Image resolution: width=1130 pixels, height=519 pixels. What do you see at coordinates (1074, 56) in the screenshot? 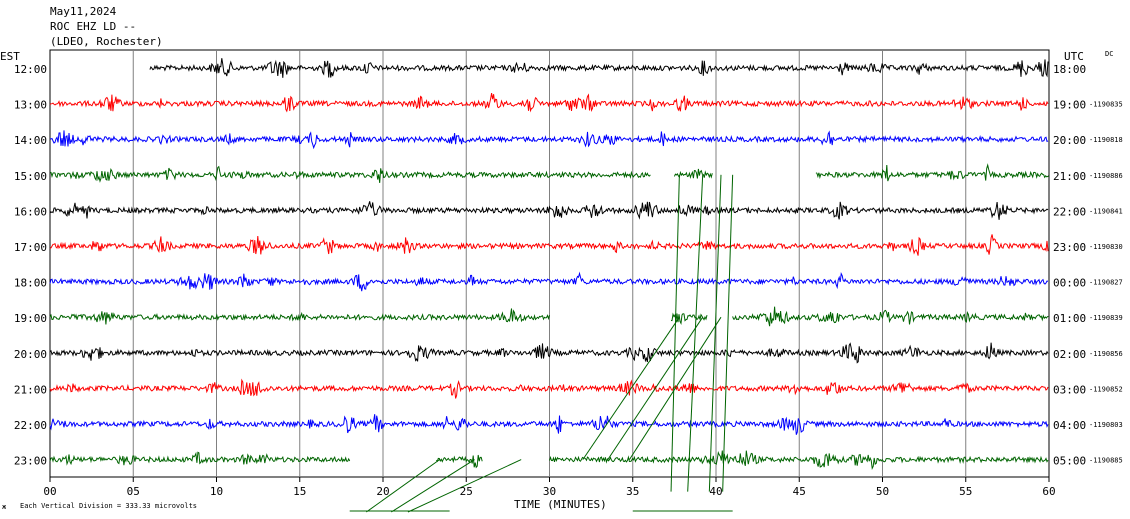
I see `right-axis-title: UTC` at bounding box center [1074, 56].